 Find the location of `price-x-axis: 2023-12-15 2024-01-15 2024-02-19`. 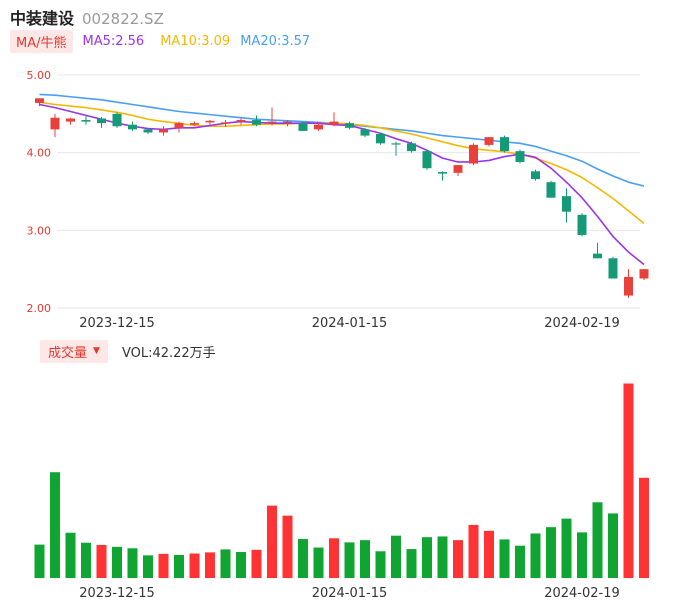

price-x-axis: 2023-12-15 2024-01-15 2024-02-19 is located at coordinates (349, 323).